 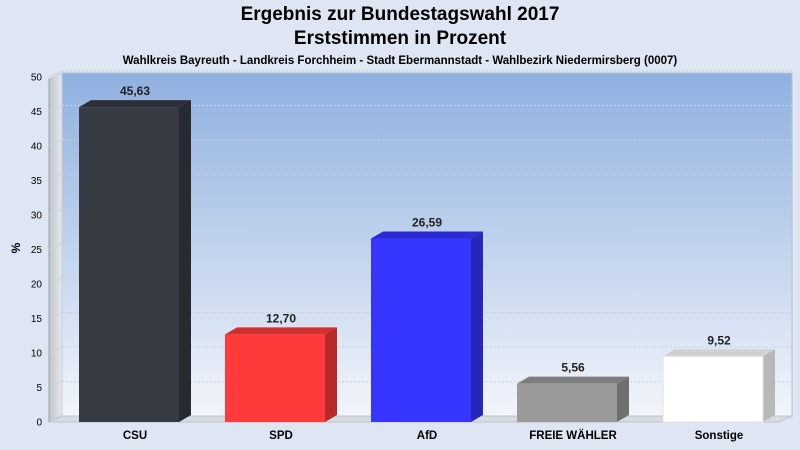 What do you see at coordinates (135, 91) in the screenshot?
I see `bar-value-label: 45,63` at bounding box center [135, 91].